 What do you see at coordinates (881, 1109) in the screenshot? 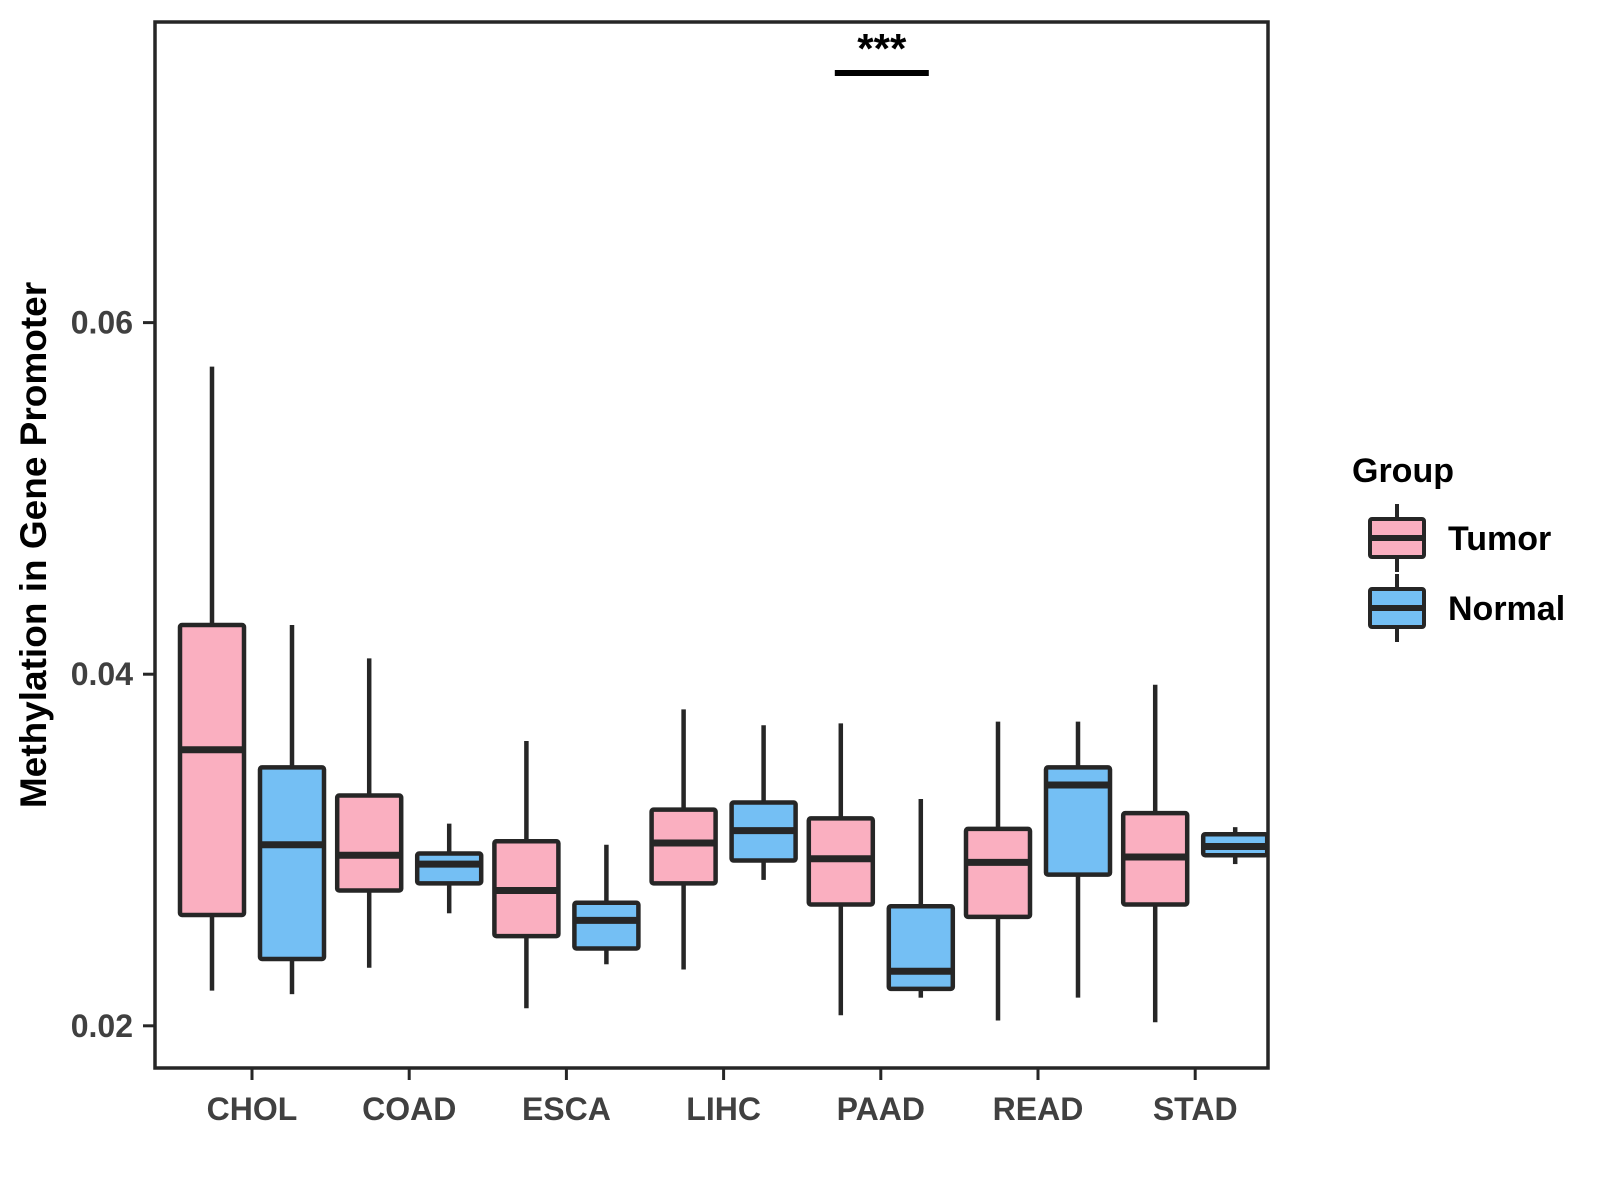
I see `x-tick-label: PAAD` at bounding box center [881, 1109].